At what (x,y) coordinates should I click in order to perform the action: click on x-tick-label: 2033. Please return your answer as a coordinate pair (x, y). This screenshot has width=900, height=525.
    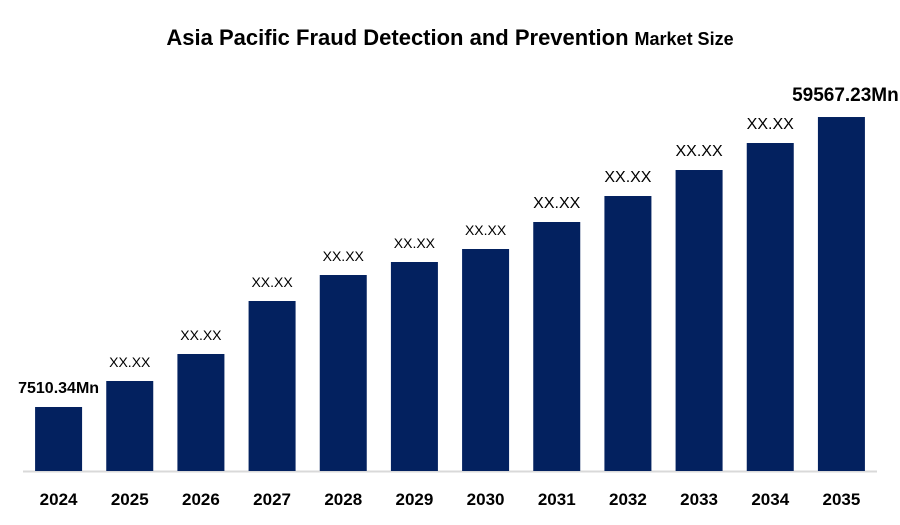
    Looking at the image, I should click on (699, 499).